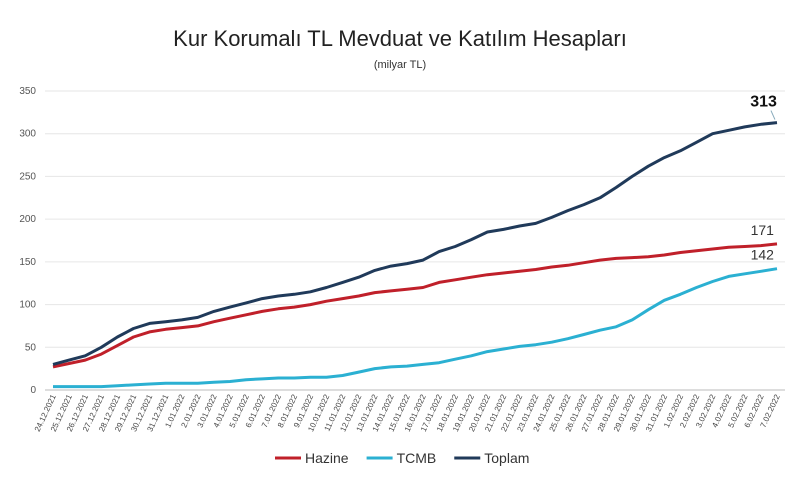 The width and height of the screenshot is (804, 490). Describe the element at coordinates (773, 115) in the screenshot. I see `leader-line` at that location.